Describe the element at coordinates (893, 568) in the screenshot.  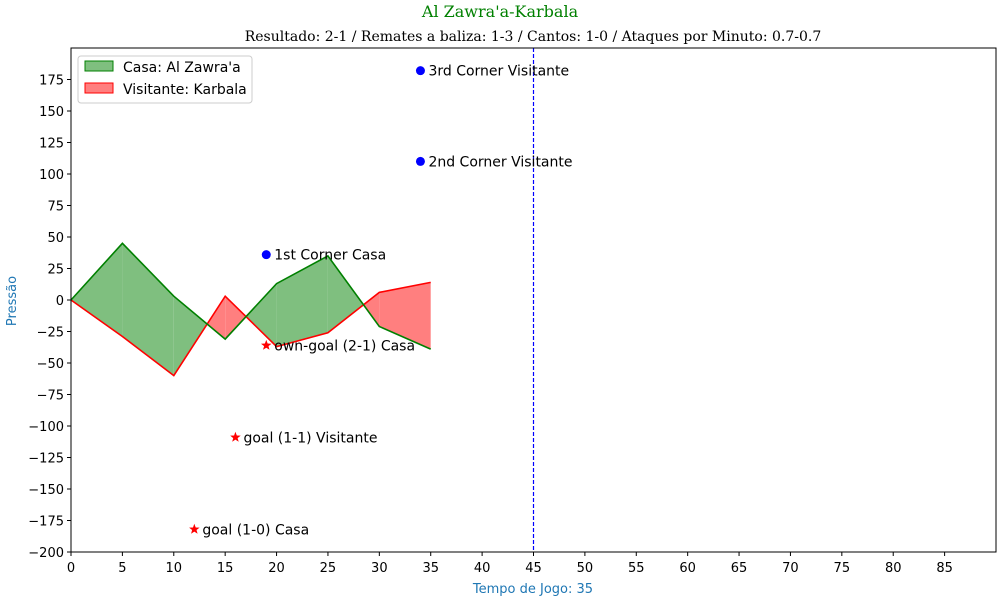
I see `x-tick-label: 80` at that location.